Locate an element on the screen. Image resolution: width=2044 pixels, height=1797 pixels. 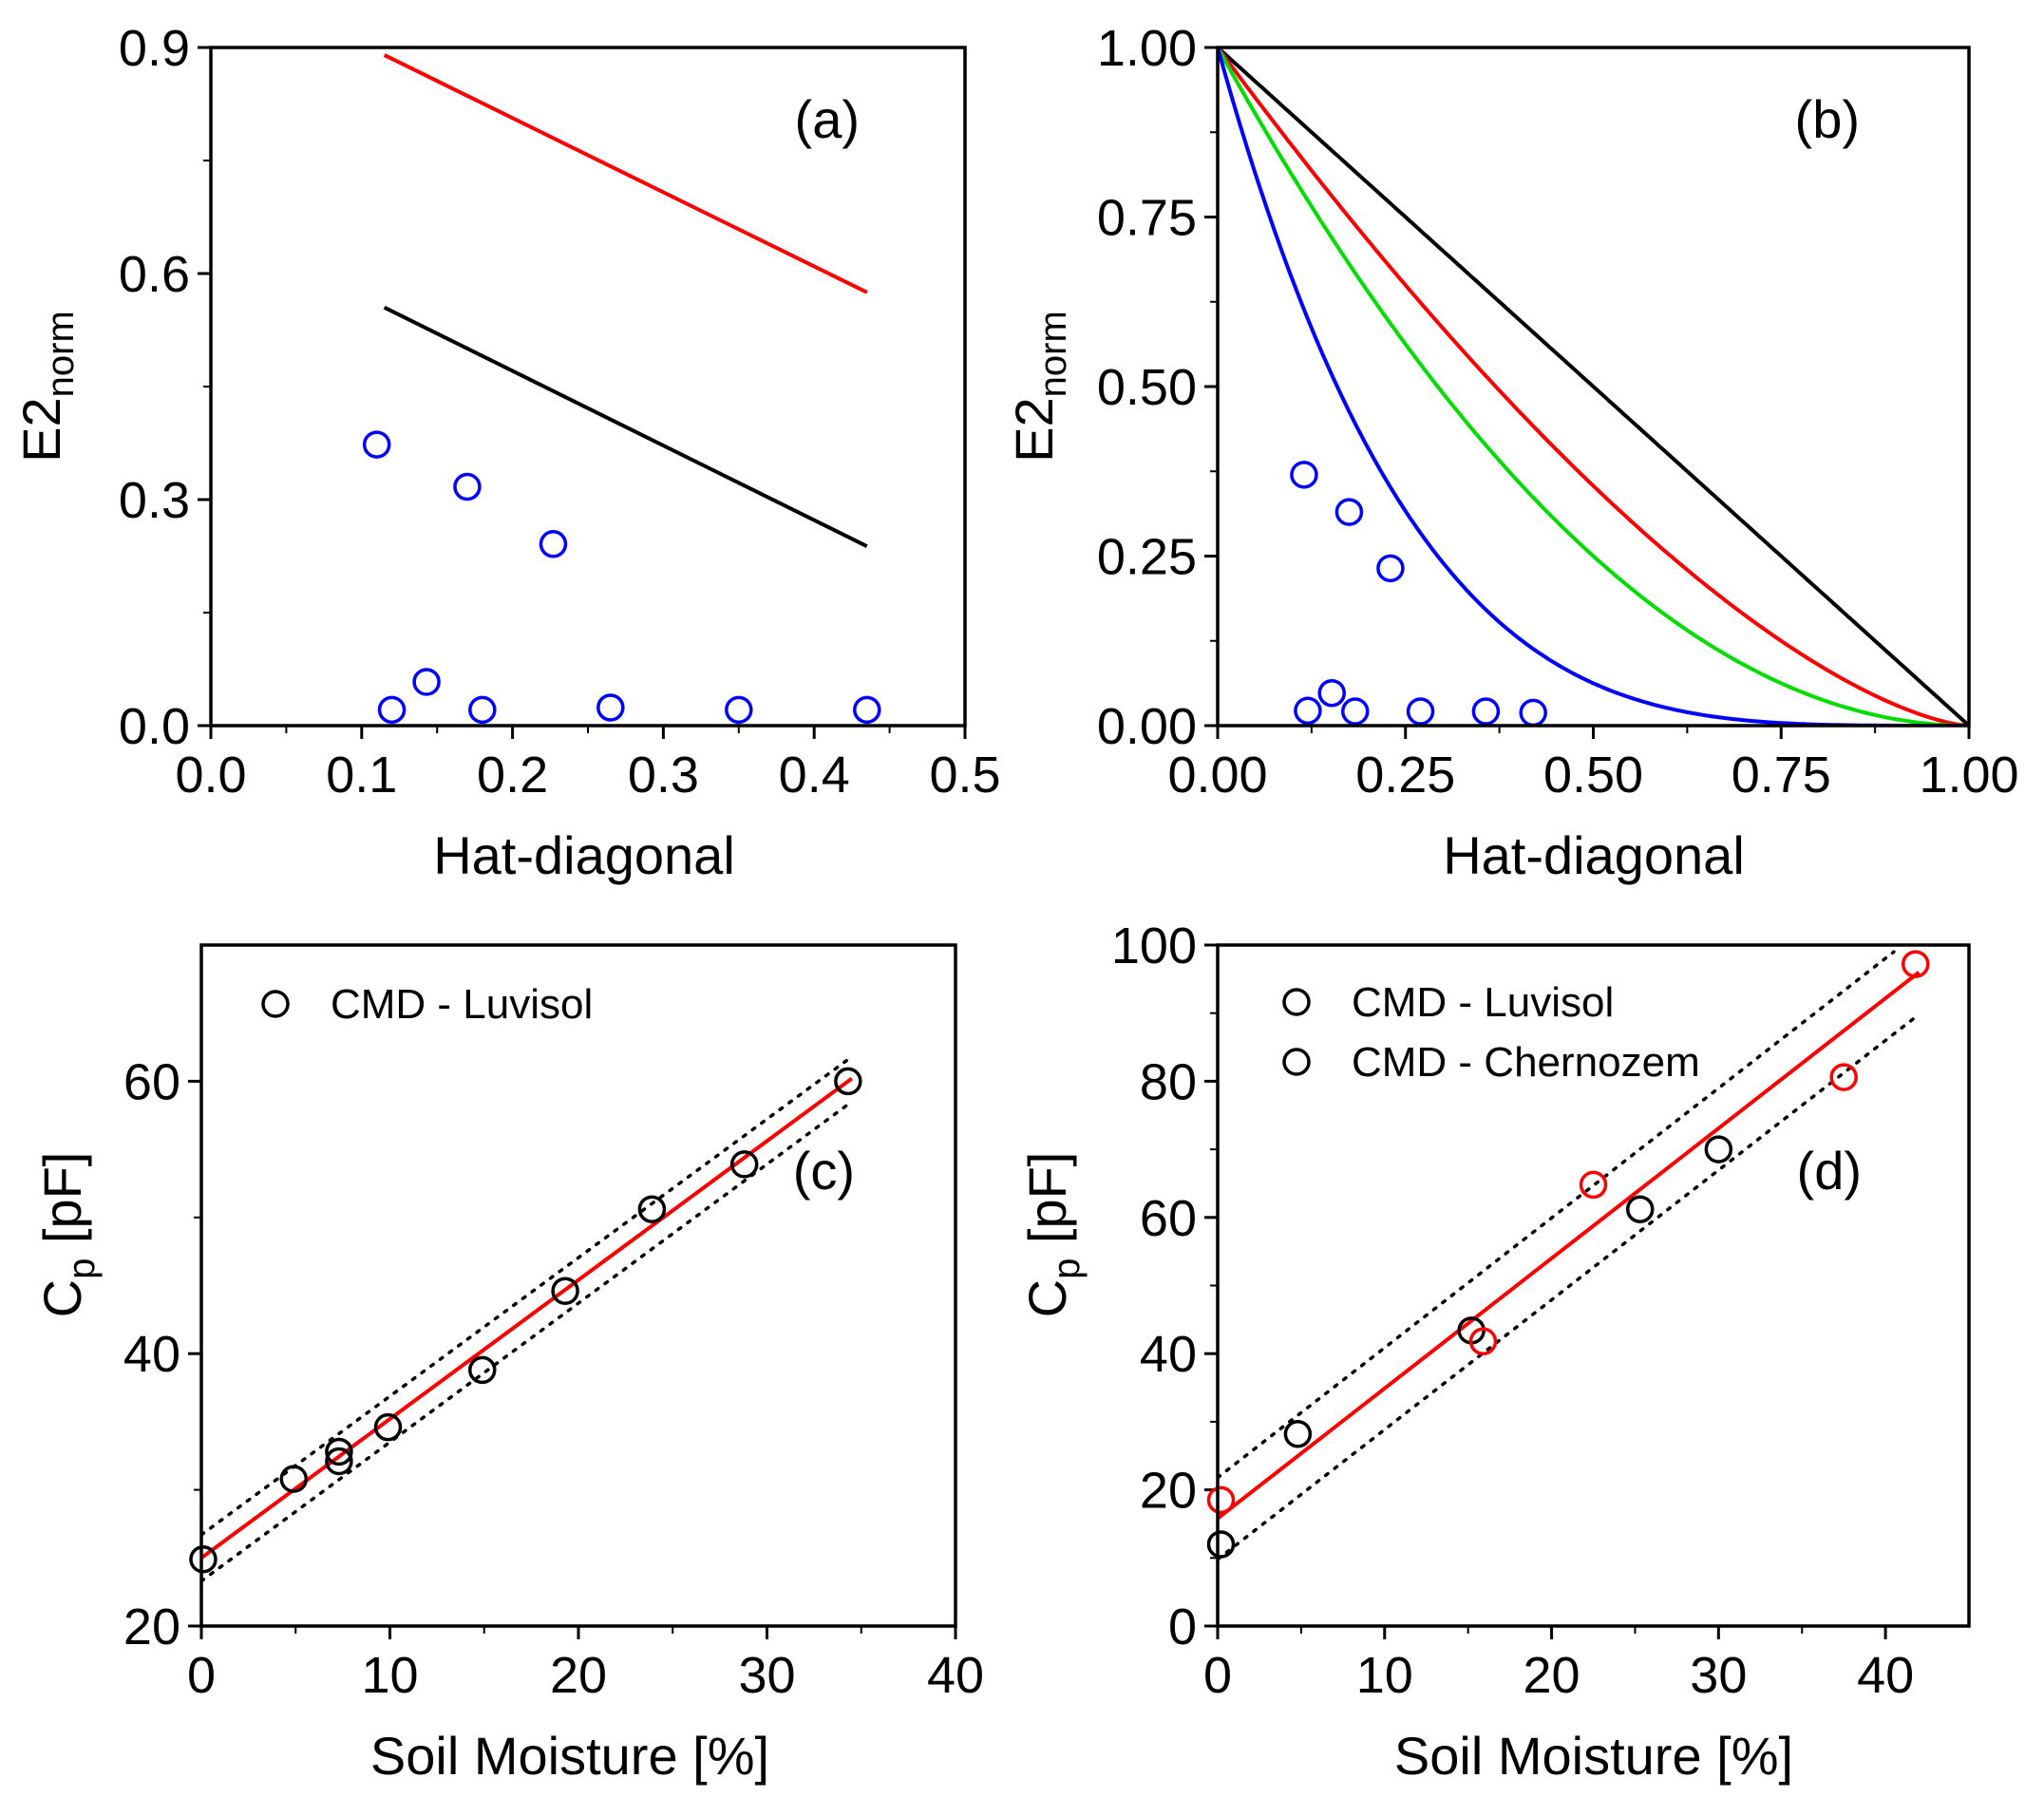
c-y-tick-label: 40 is located at coordinates (151, 1354).